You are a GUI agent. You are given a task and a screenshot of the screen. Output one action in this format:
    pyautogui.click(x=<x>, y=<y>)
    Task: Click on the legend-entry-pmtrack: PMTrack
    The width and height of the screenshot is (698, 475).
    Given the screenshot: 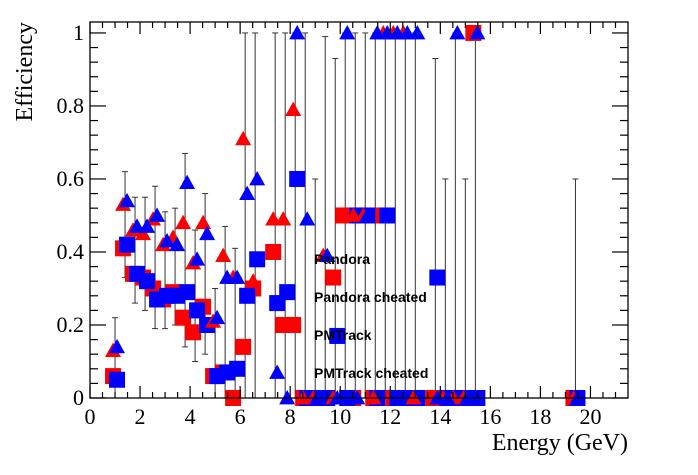 What is the action you would take?
    pyautogui.click(x=343, y=335)
    